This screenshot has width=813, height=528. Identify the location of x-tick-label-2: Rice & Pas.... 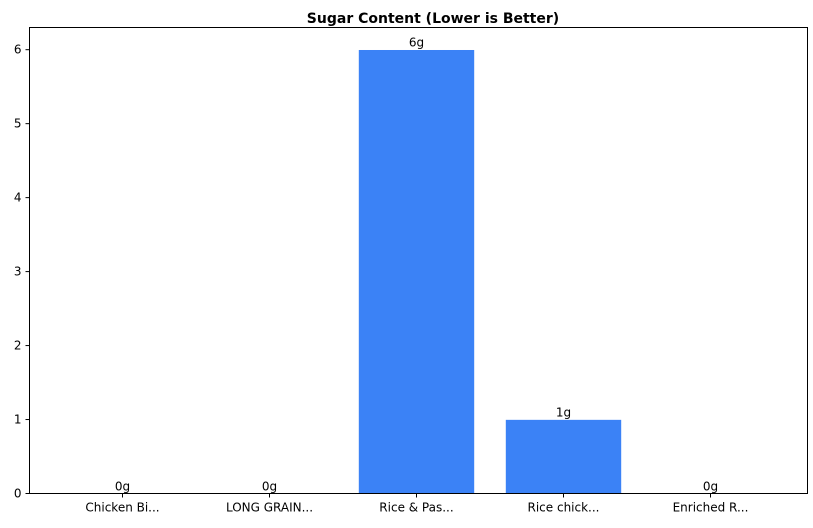
(416, 508).